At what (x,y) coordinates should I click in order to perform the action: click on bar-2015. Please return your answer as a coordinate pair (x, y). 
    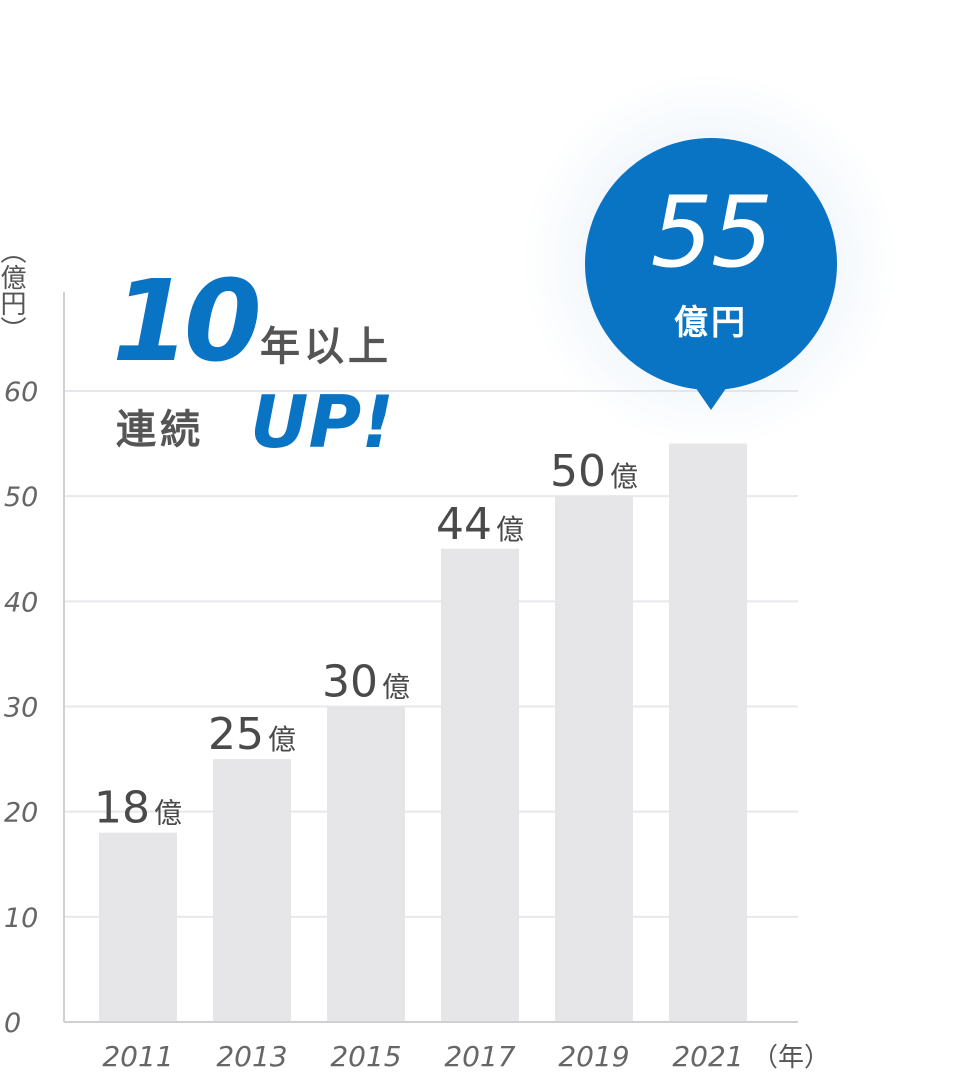
    Looking at the image, I should click on (366, 864).